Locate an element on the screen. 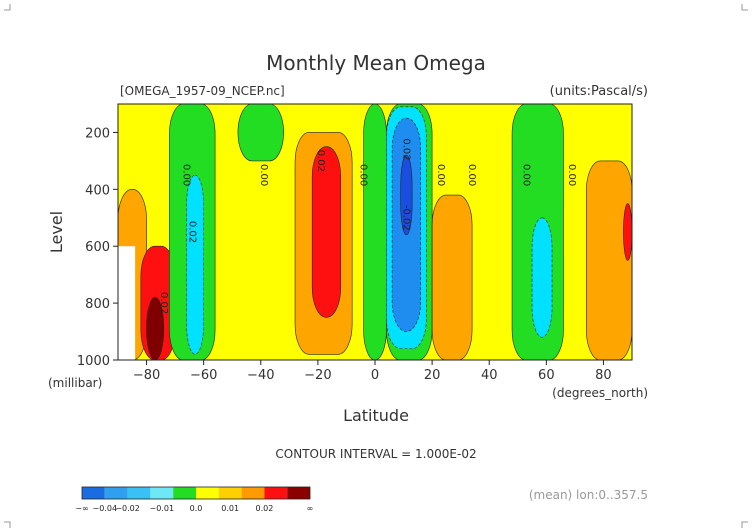 This screenshot has height=532, width=752. chart-subtitle-left: [OMEGA_1957-09_NCEP.nc] is located at coordinates (202, 91).